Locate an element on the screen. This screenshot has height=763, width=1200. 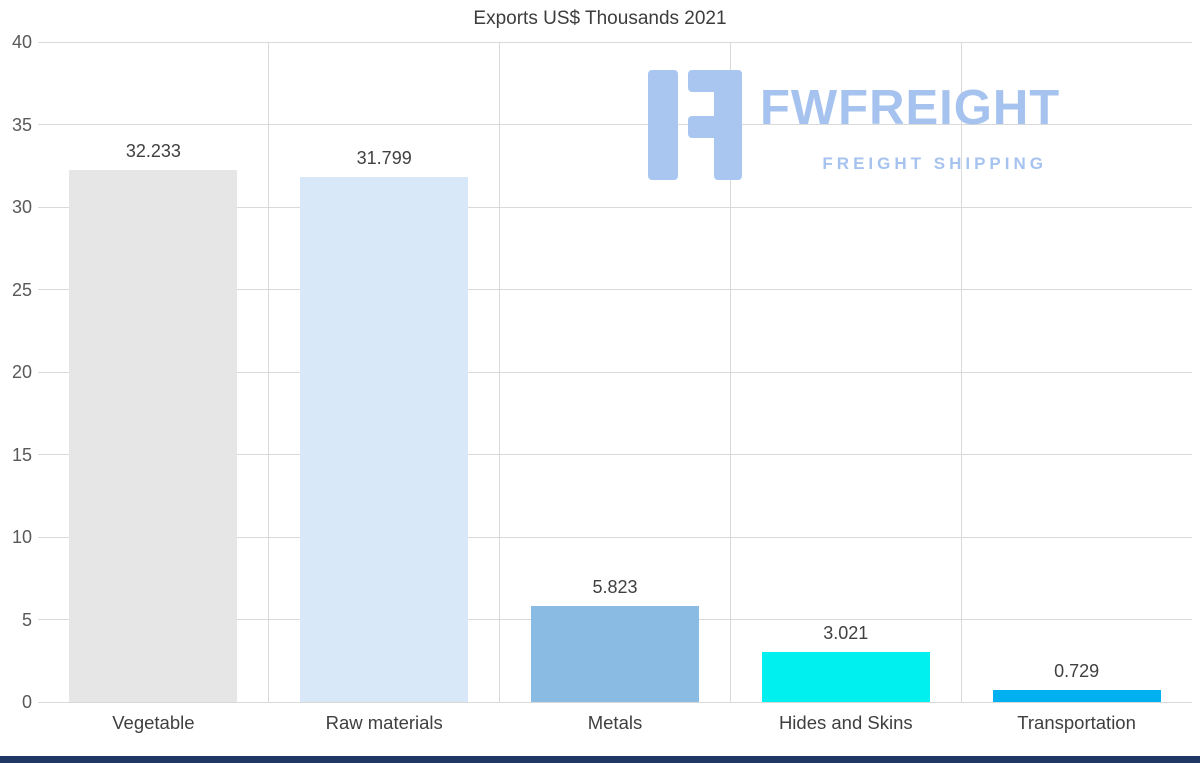
bar-raw-materials is located at coordinates (384, 439).